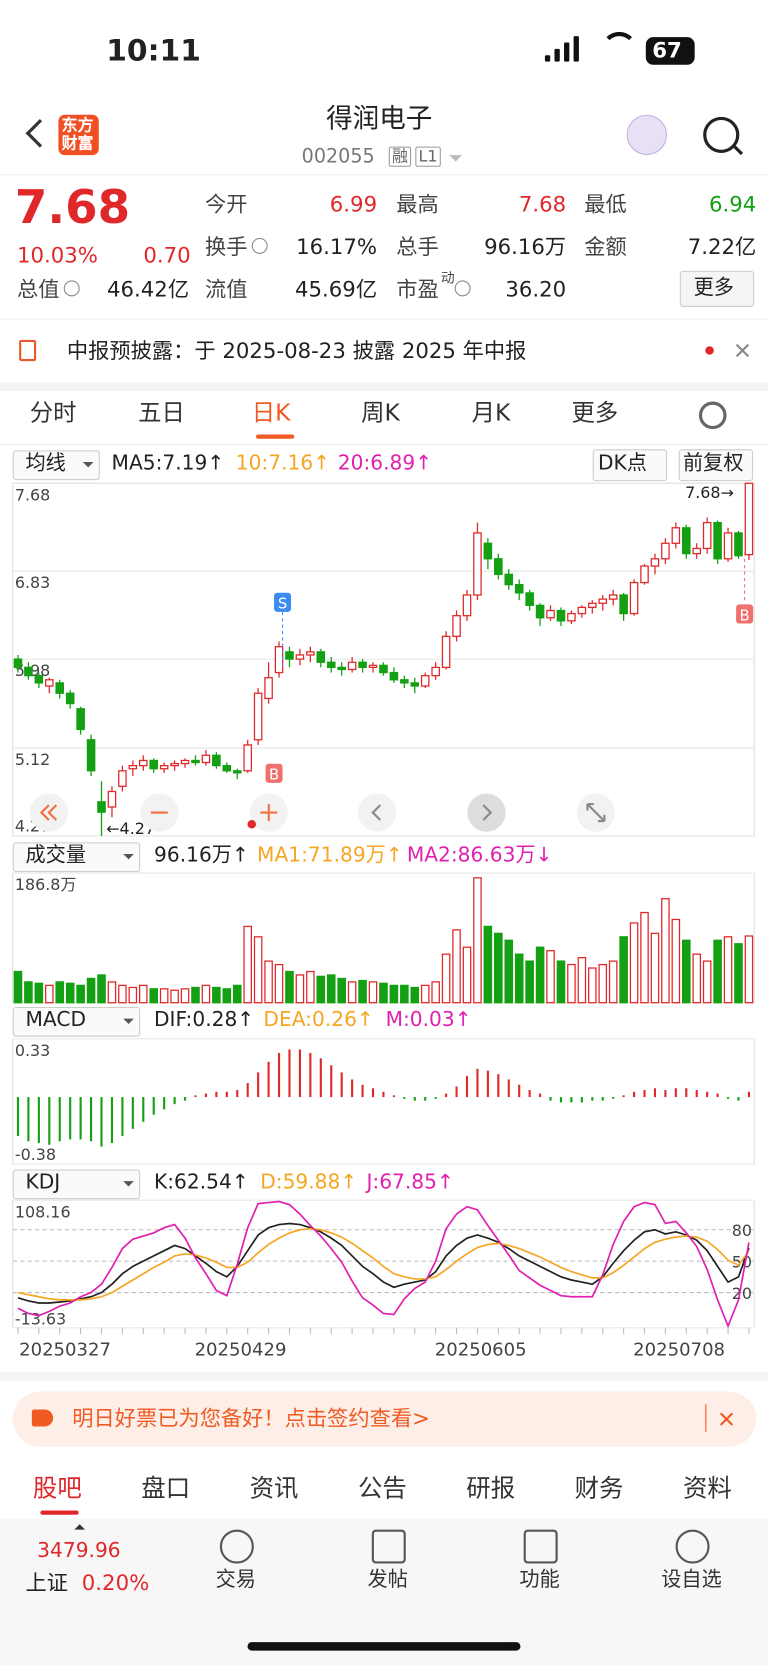 The image size is (768, 1666). I want to click on tab: 月K, so click(491, 414).